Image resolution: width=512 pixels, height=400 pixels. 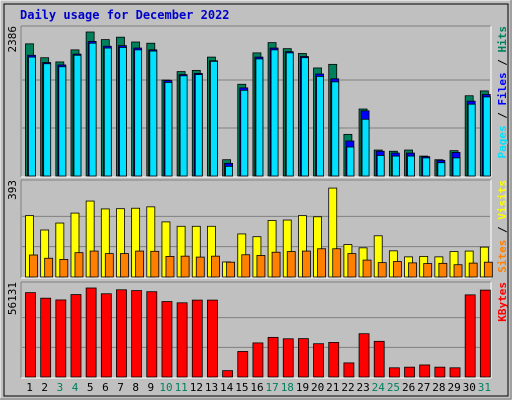 I want to click on day-label: 30, so click(x=469, y=387).